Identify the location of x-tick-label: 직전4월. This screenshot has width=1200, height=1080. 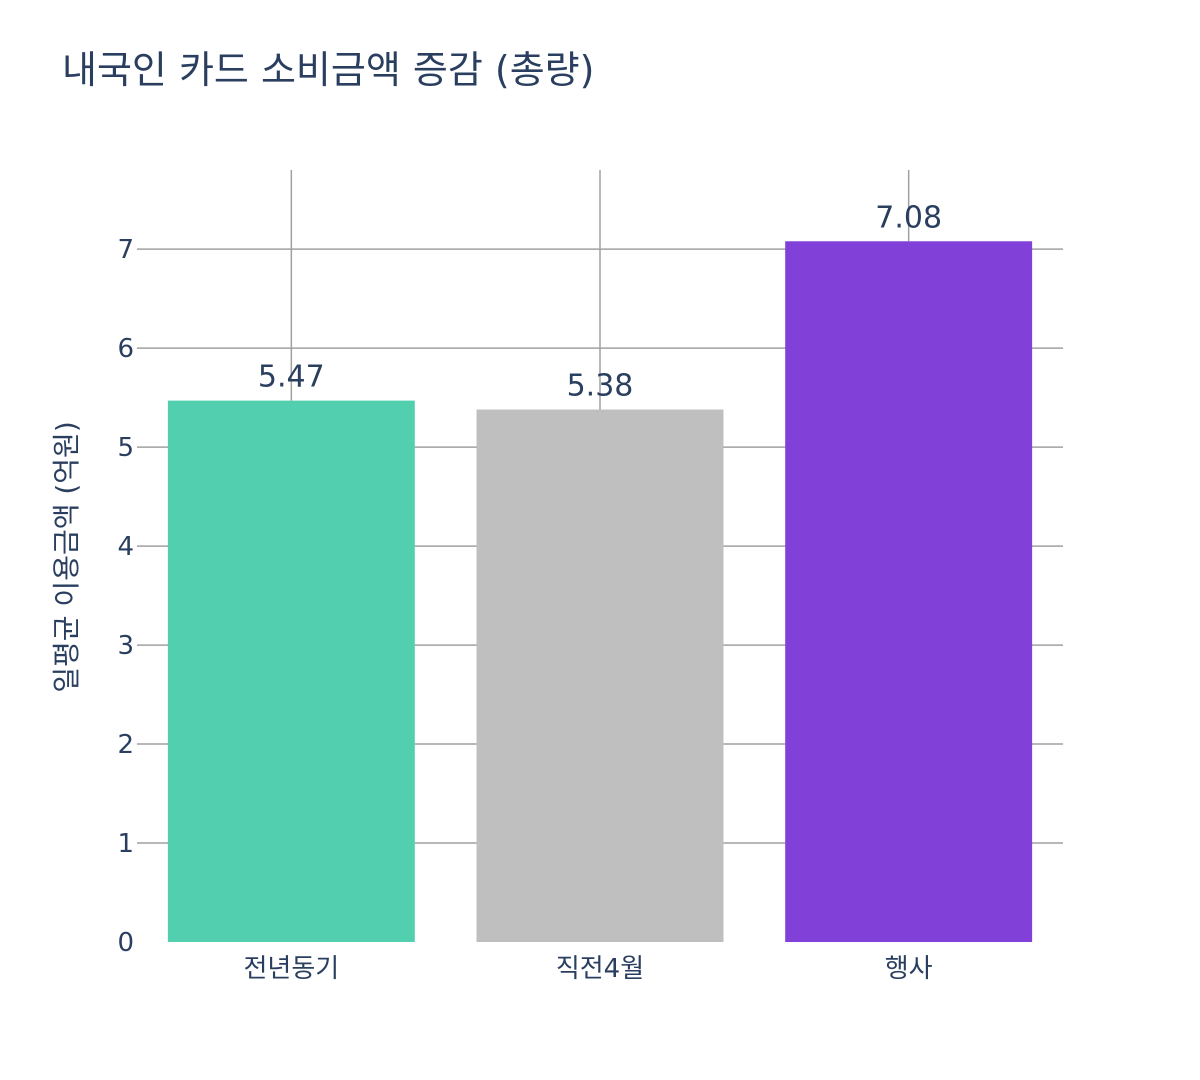
(600, 969).